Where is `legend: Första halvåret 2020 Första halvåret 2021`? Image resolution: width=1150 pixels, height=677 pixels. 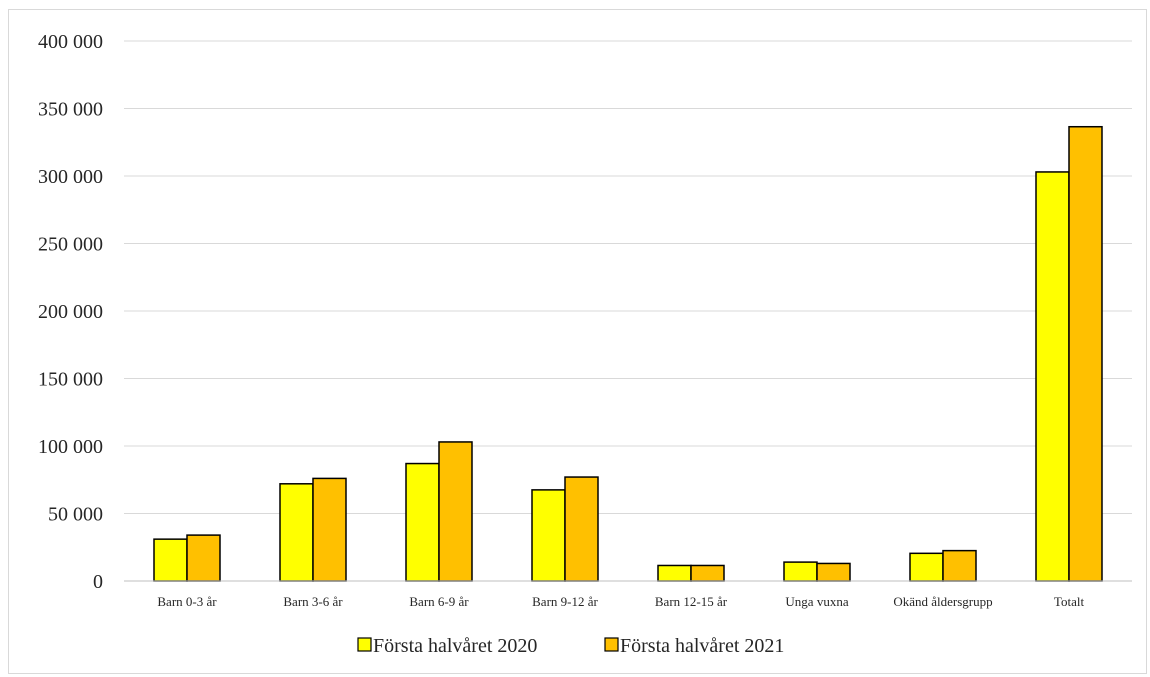
legend: Första halvåret 2020 Första halvåret 2021 is located at coordinates (570, 646).